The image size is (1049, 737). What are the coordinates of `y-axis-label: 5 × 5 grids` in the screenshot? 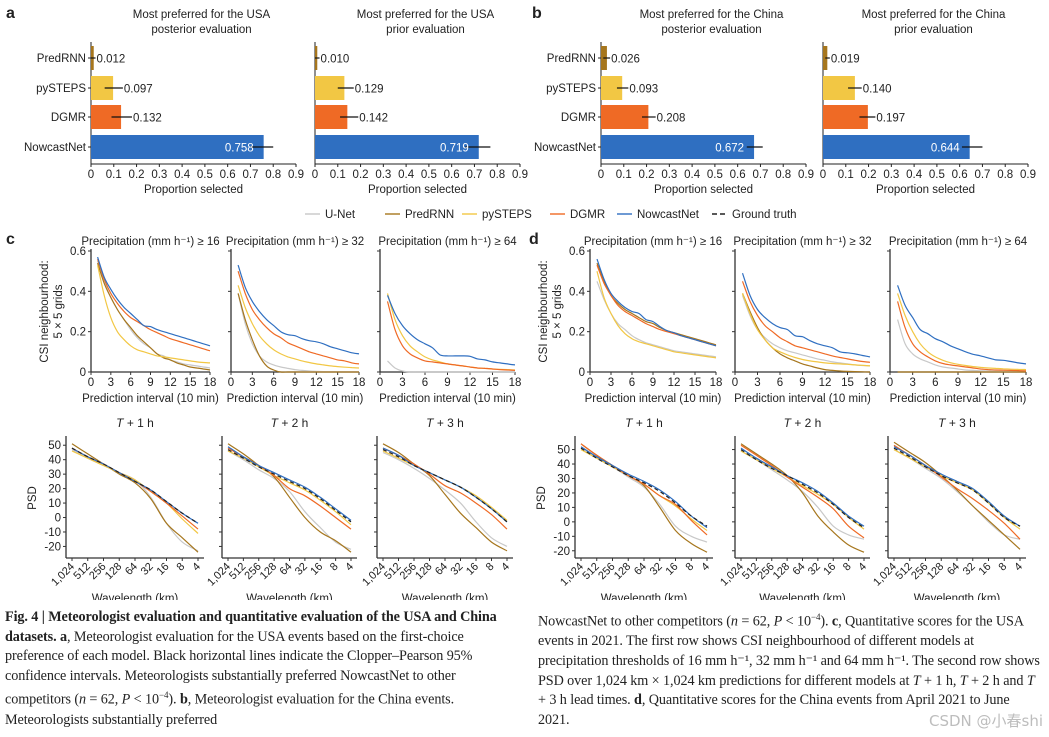 It's located at (59, 311).